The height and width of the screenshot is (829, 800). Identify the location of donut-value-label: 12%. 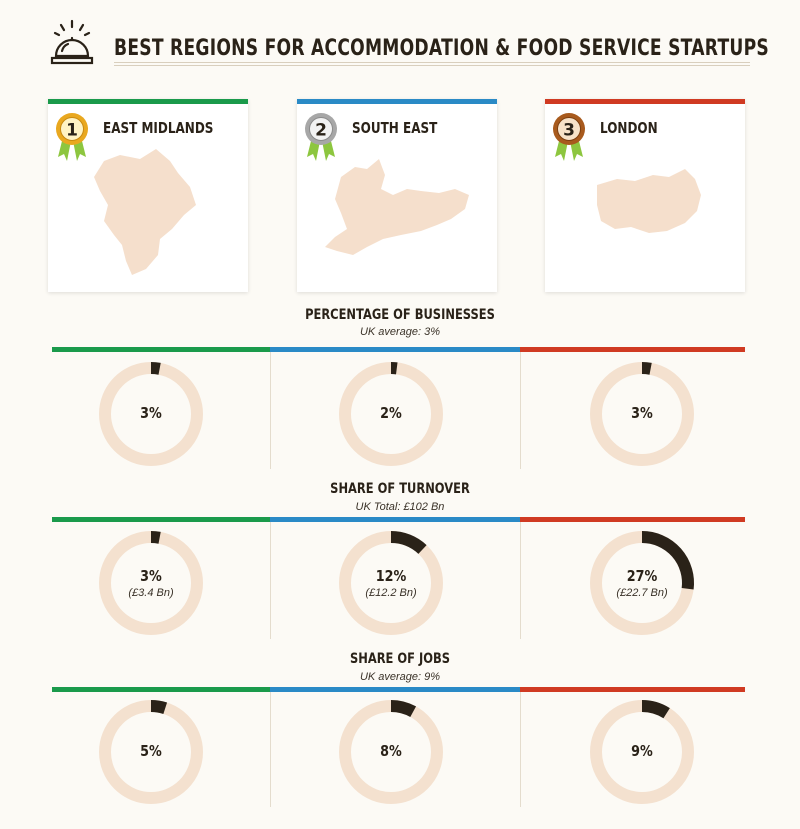
(391, 576).